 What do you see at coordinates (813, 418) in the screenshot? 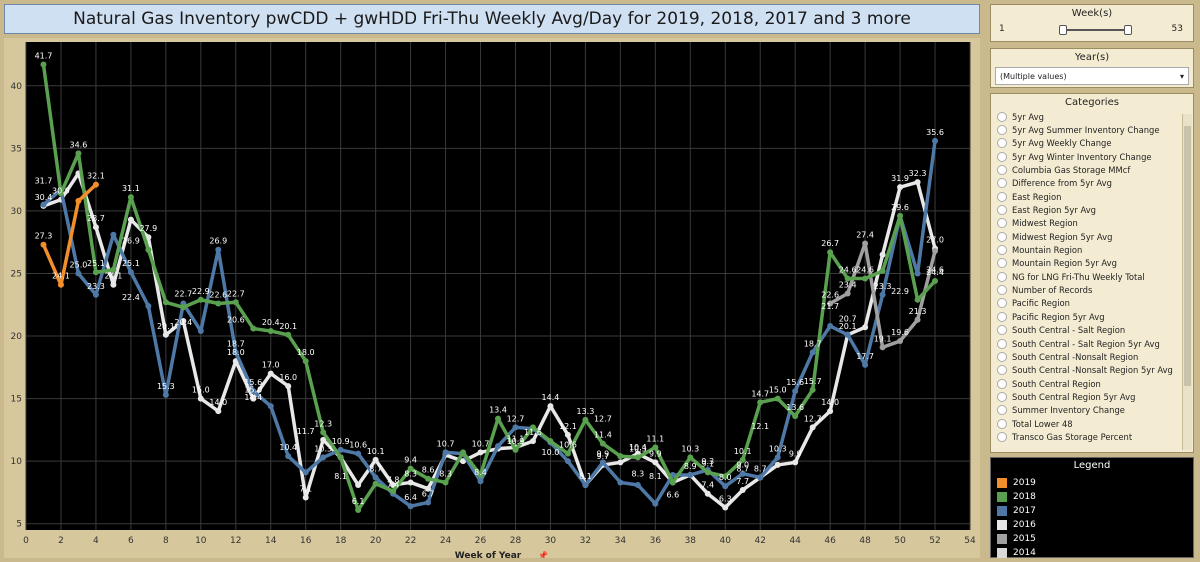
I see `data-label: 12.7` at bounding box center [813, 418].